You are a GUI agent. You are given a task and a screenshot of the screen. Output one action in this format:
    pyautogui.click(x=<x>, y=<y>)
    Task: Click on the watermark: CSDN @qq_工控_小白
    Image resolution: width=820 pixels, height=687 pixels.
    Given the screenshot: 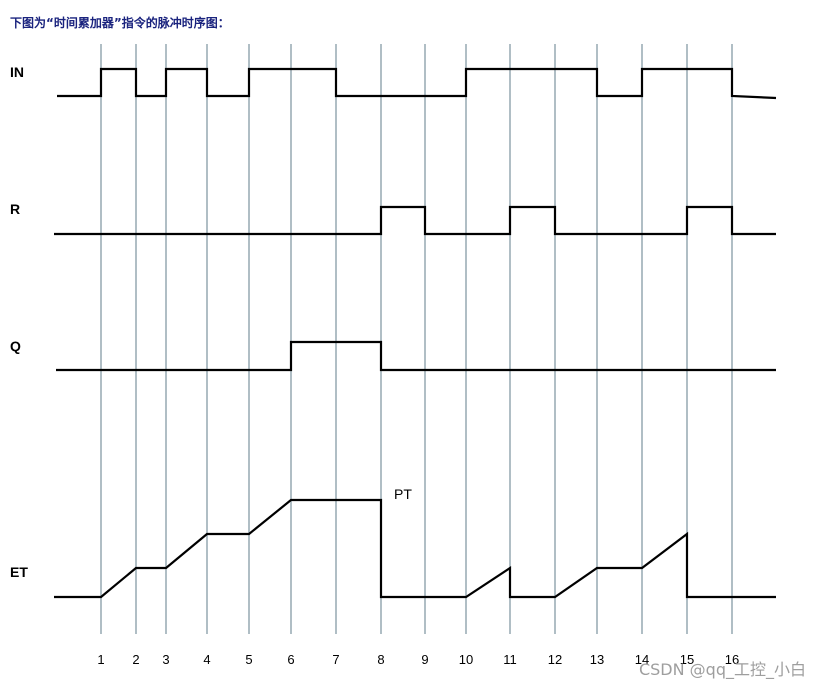 What is the action you would take?
    pyautogui.click(x=722, y=669)
    